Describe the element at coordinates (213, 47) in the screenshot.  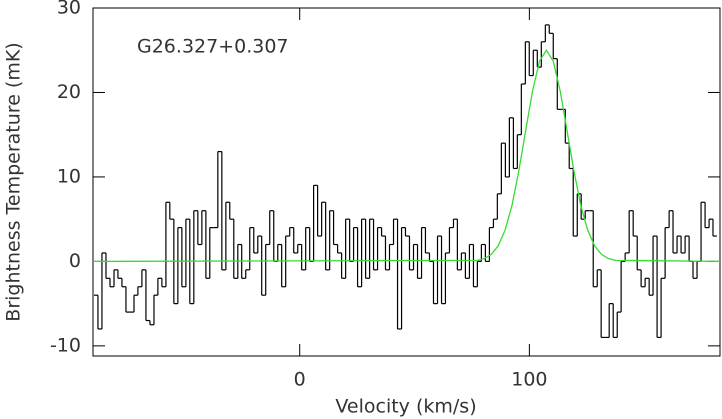
I see `annotation: G26.327+0.307` at that location.